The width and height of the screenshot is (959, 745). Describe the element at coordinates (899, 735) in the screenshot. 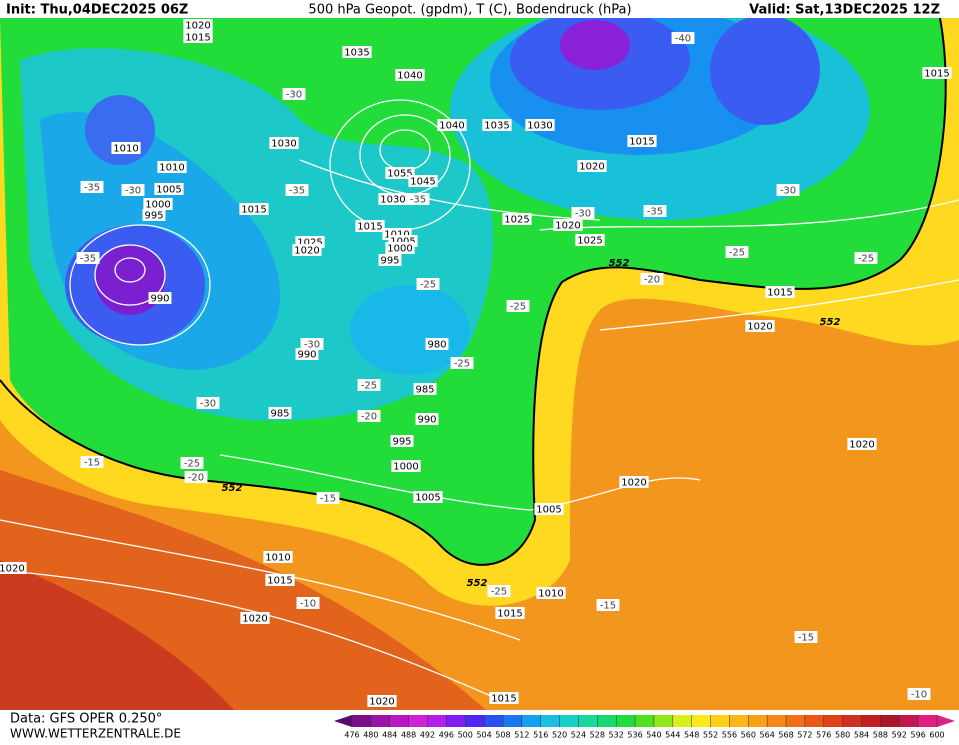

I see `colorbar-tick-label: 592` at that location.